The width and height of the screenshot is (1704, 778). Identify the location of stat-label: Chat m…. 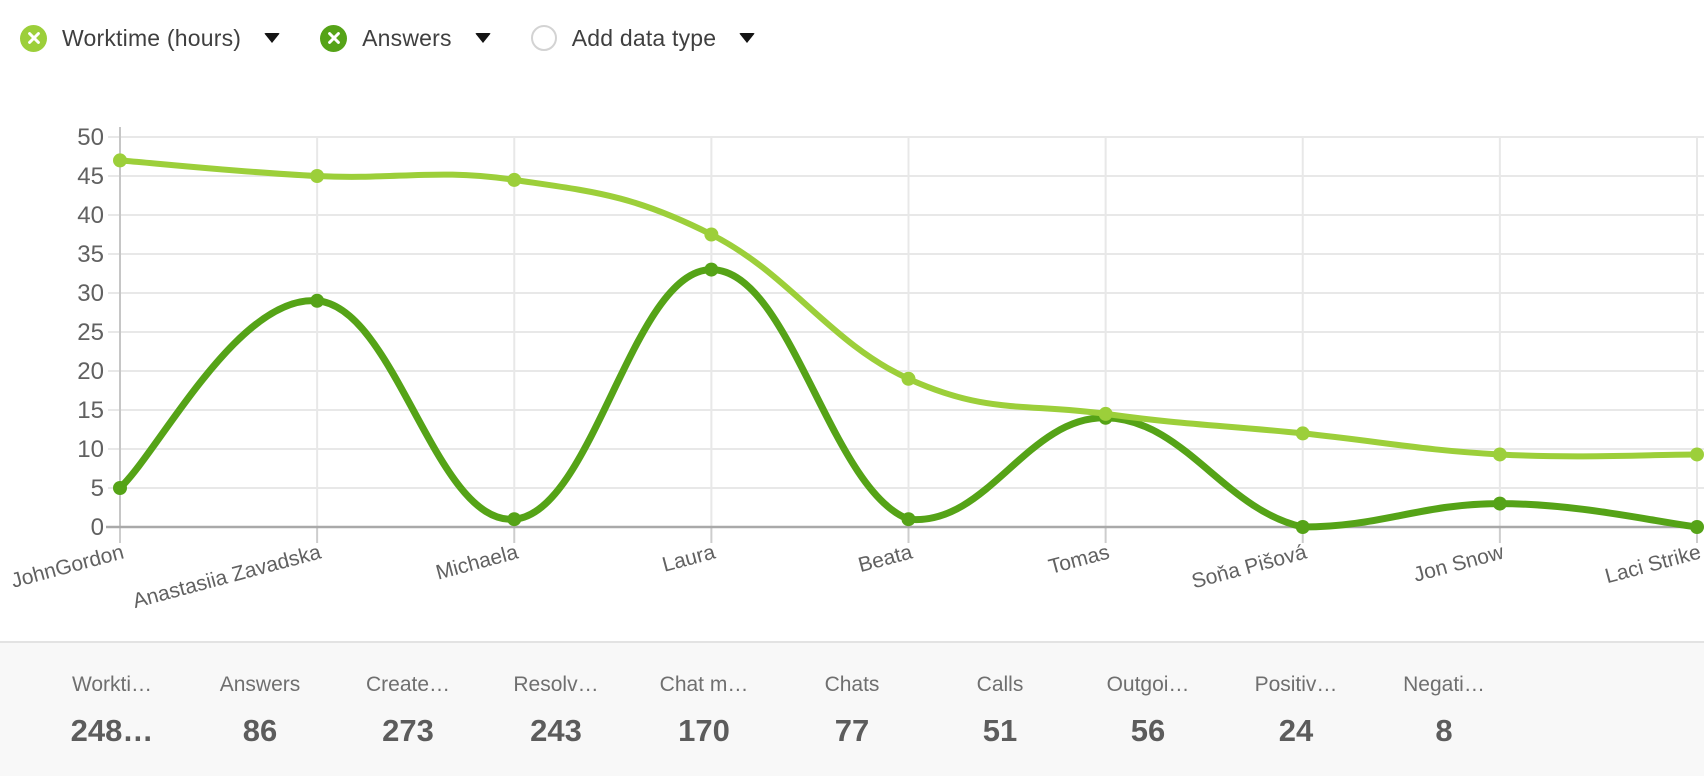
(704, 684).